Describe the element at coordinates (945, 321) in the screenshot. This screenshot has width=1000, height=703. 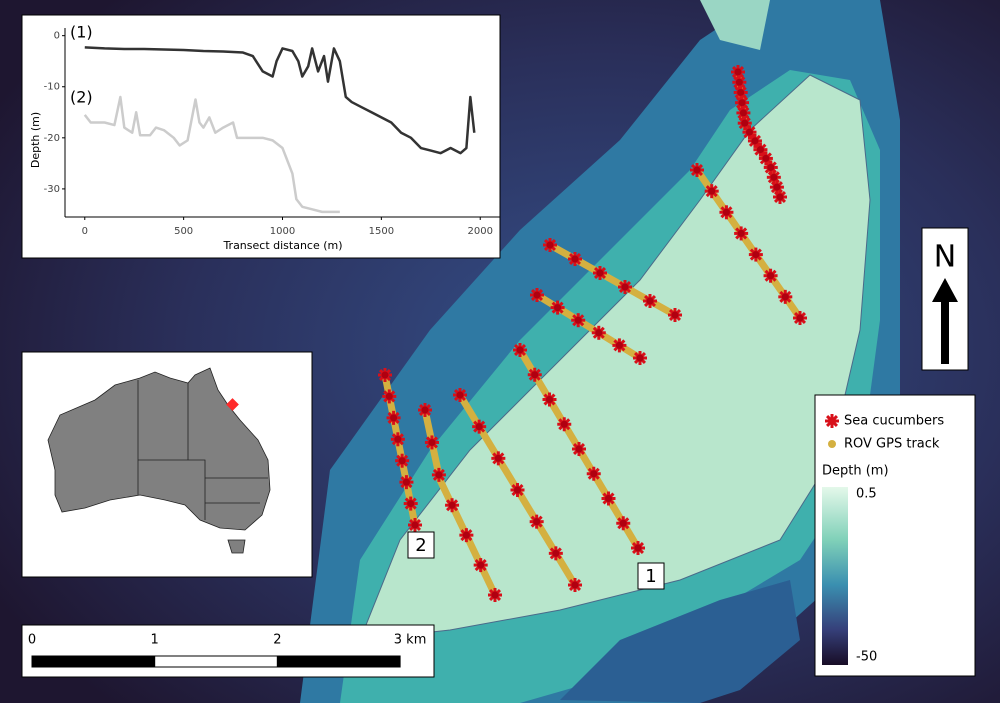
I see `north-arrow` at that location.